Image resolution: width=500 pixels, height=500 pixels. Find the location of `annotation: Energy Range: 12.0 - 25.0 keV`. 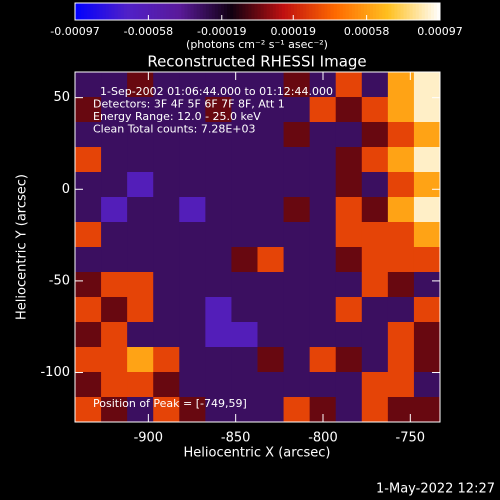

annotation: Energy Range: 12.0 - 25.0 keV is located at coordinates (177, 116).